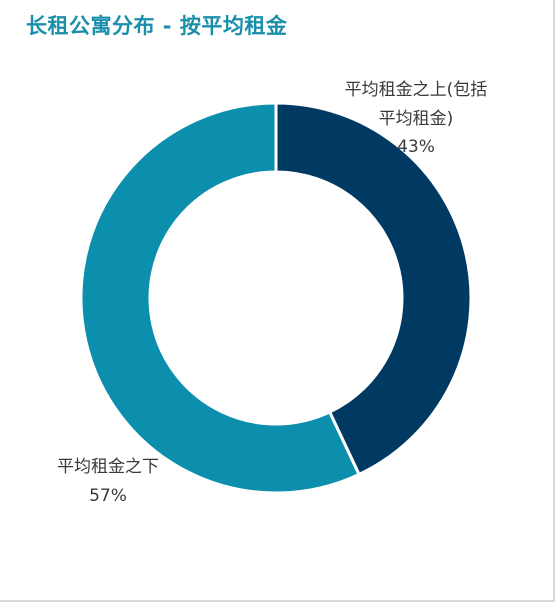 The width and height of the screenshot is (555, 602). Describe the element at coordinates (157, 26) in the screenshot. I see `chart-title: 长租公寓分布 - 按平均租金` at that location.